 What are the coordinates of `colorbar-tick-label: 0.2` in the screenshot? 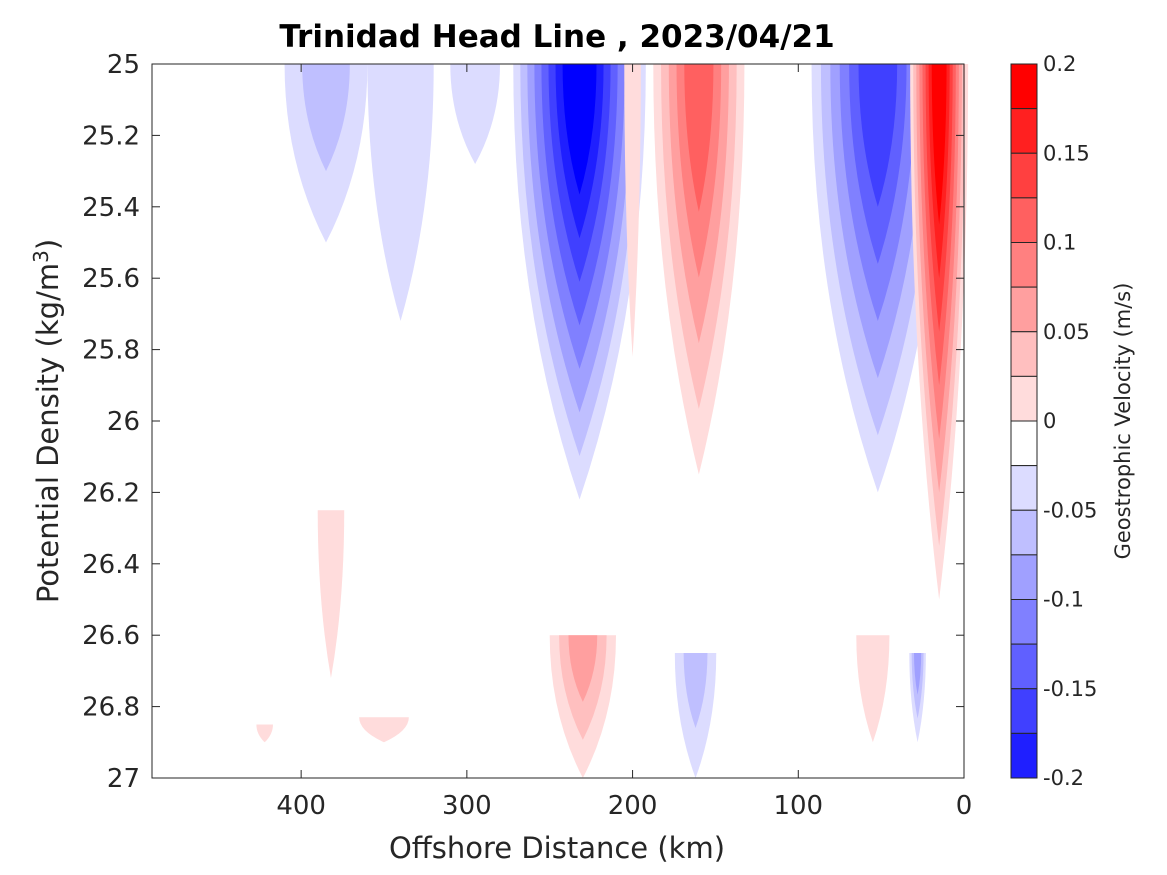 It's located at (1059, 64).